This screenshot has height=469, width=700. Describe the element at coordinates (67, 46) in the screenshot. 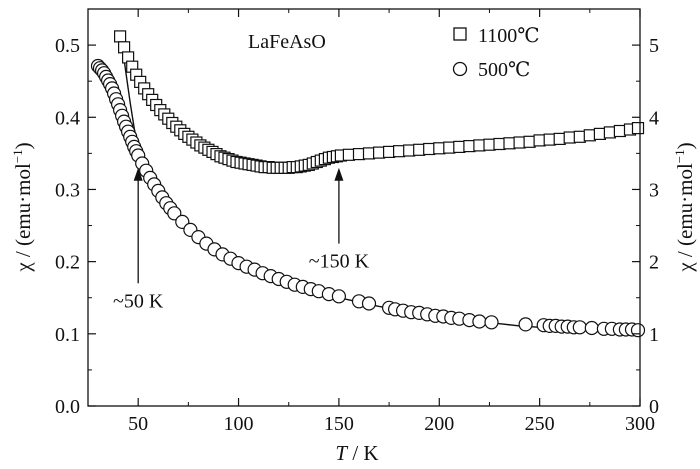

I see `y-tick-label-left: 0.5` at that location.